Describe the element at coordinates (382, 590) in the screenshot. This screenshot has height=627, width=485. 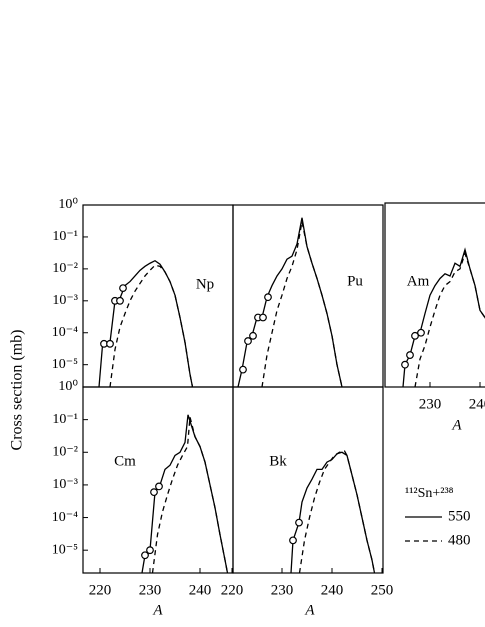
I see `x-tick-label: 250` at that location.